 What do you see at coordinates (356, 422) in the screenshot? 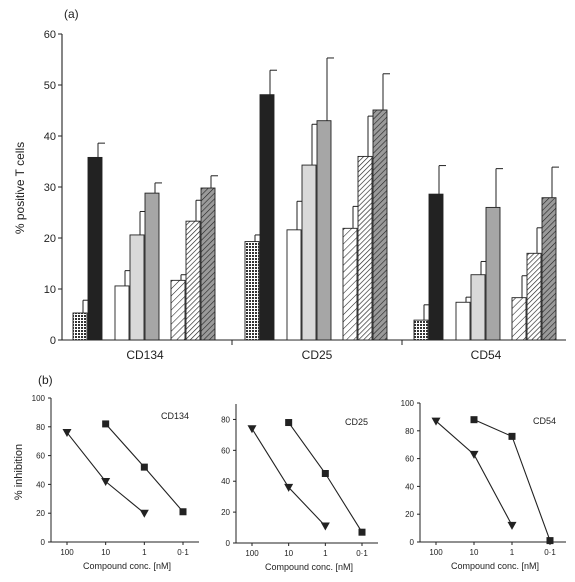
I see `chart-title: CD25` at bounding box center [356, 422].